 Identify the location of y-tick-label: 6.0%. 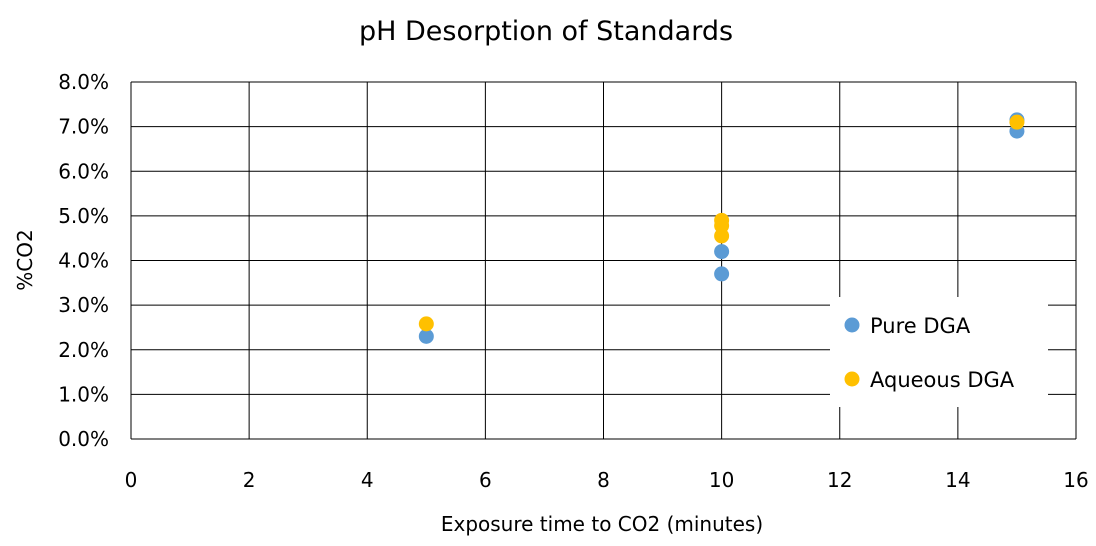
(83, 171).